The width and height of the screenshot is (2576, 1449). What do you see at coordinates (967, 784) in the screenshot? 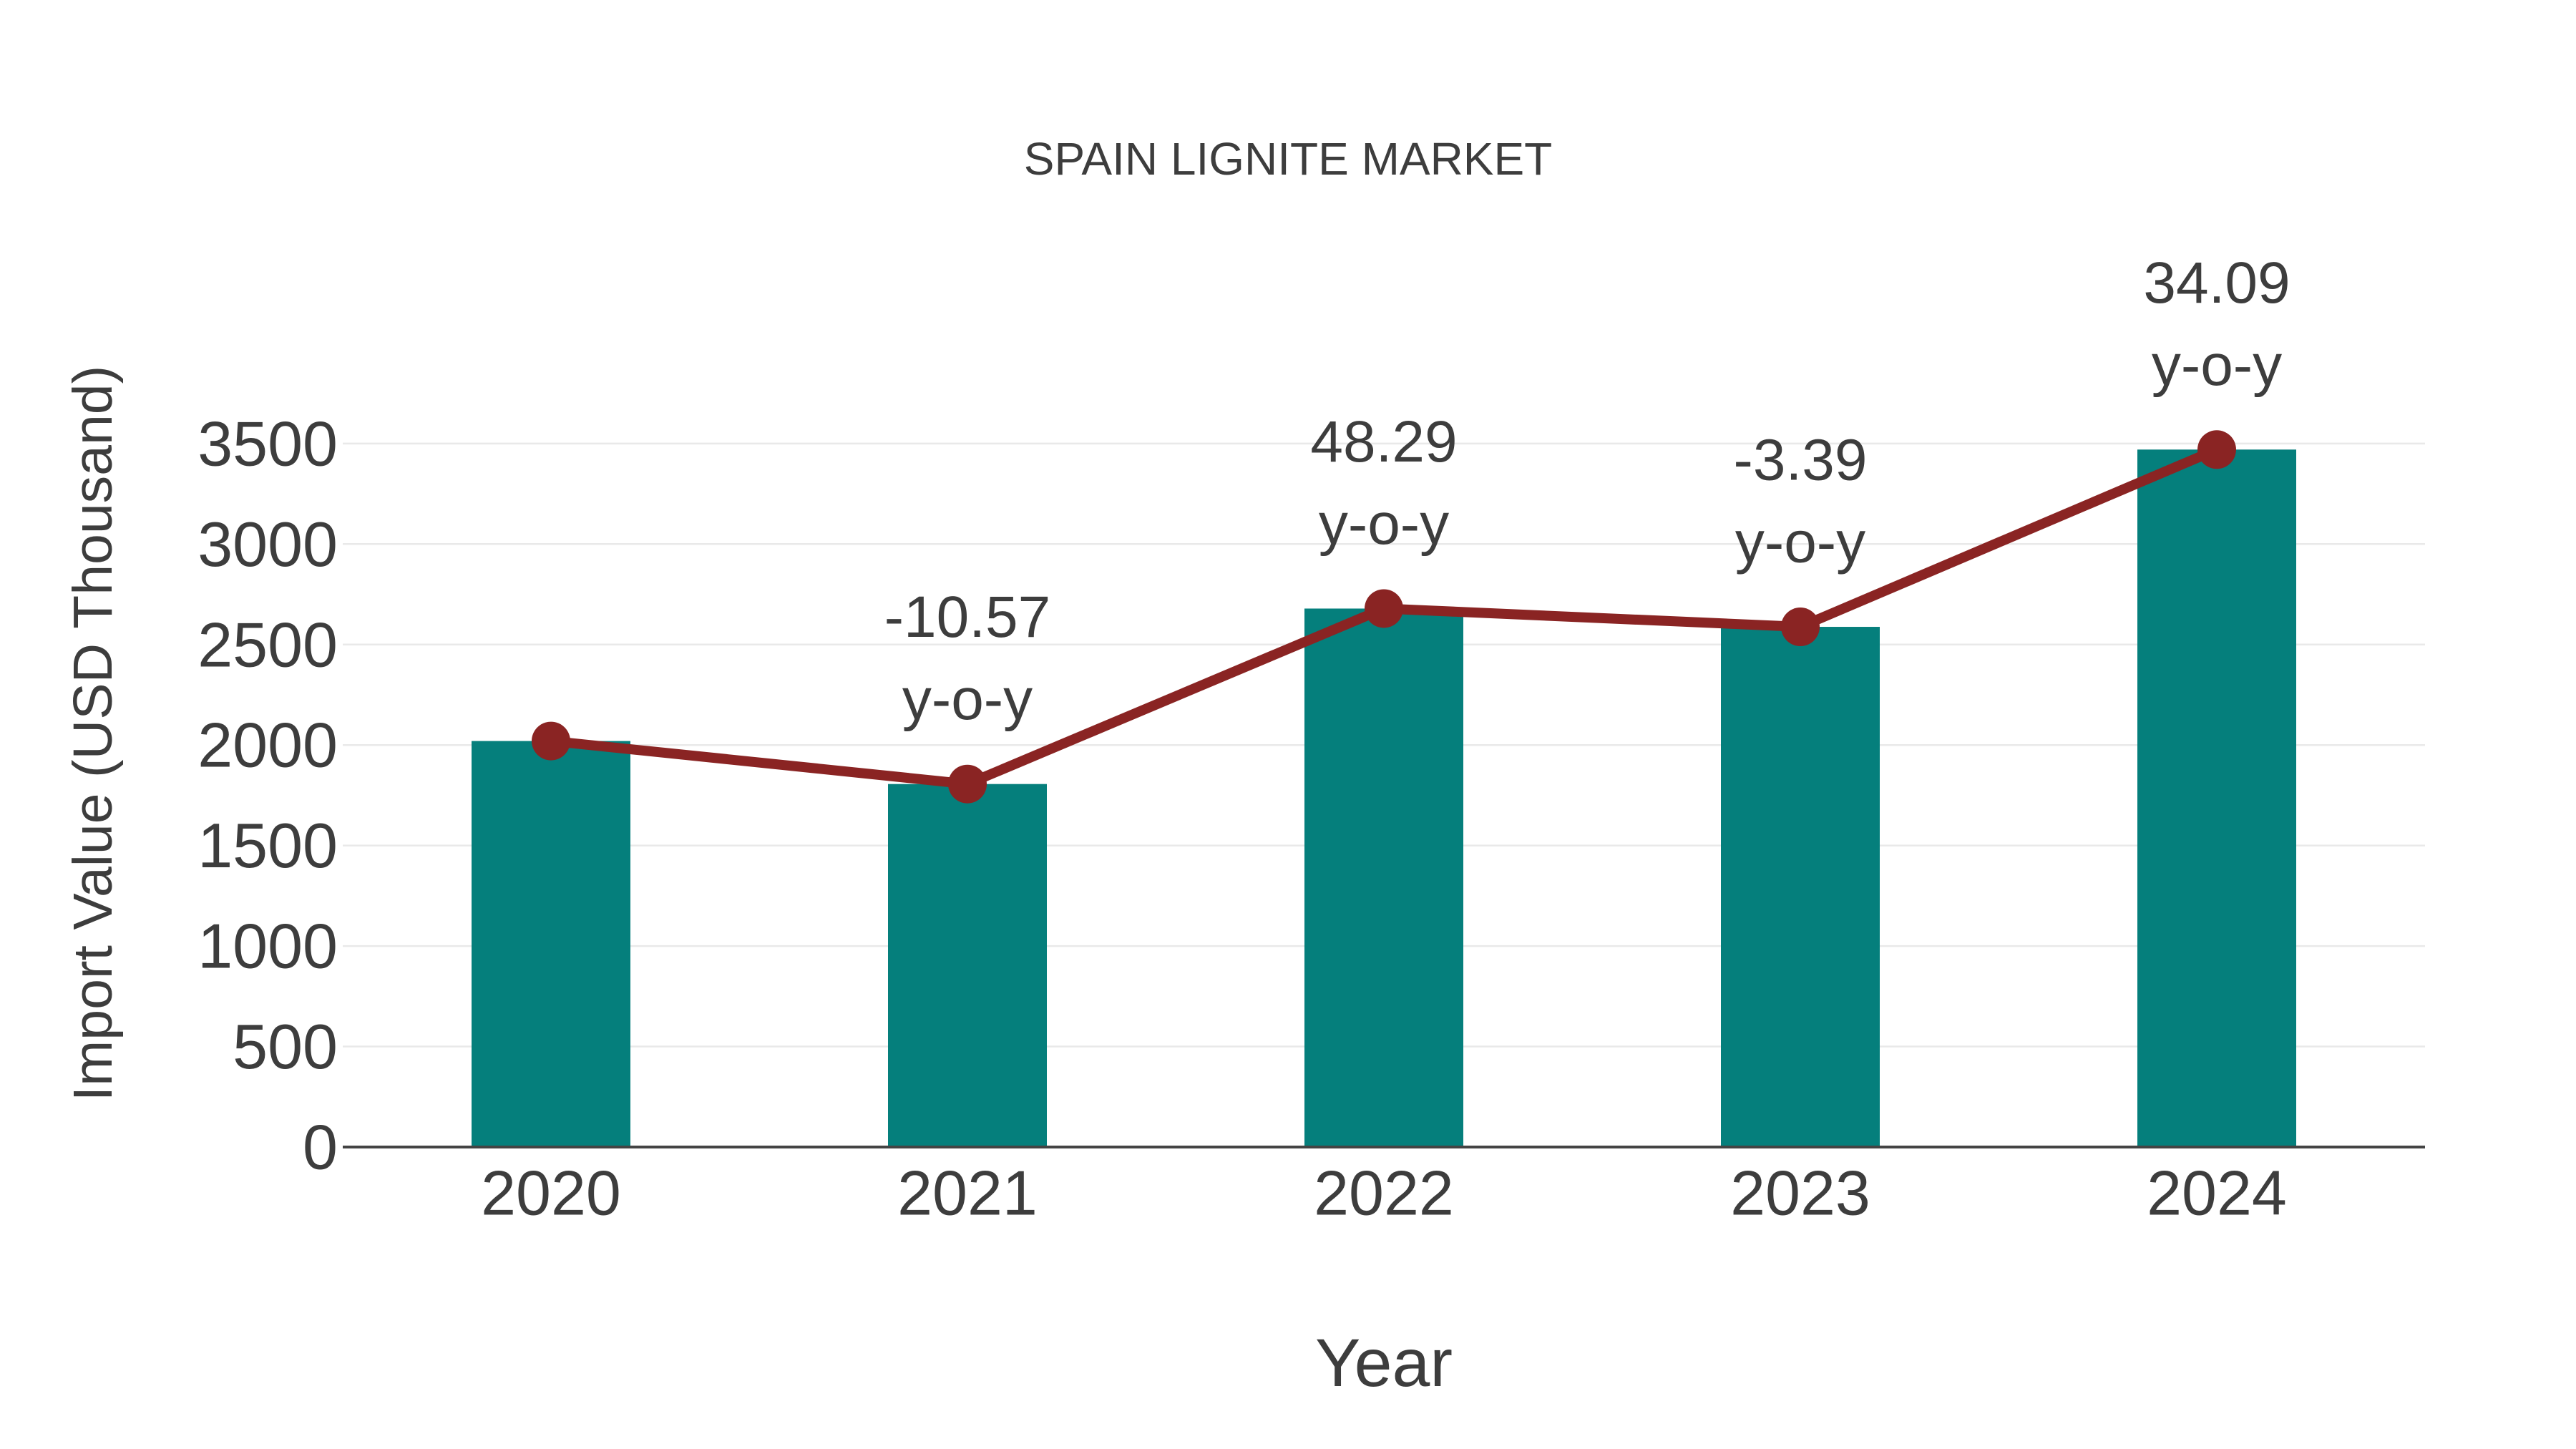
I see `yoy-marker-2021` at bounding box center [967, 784].